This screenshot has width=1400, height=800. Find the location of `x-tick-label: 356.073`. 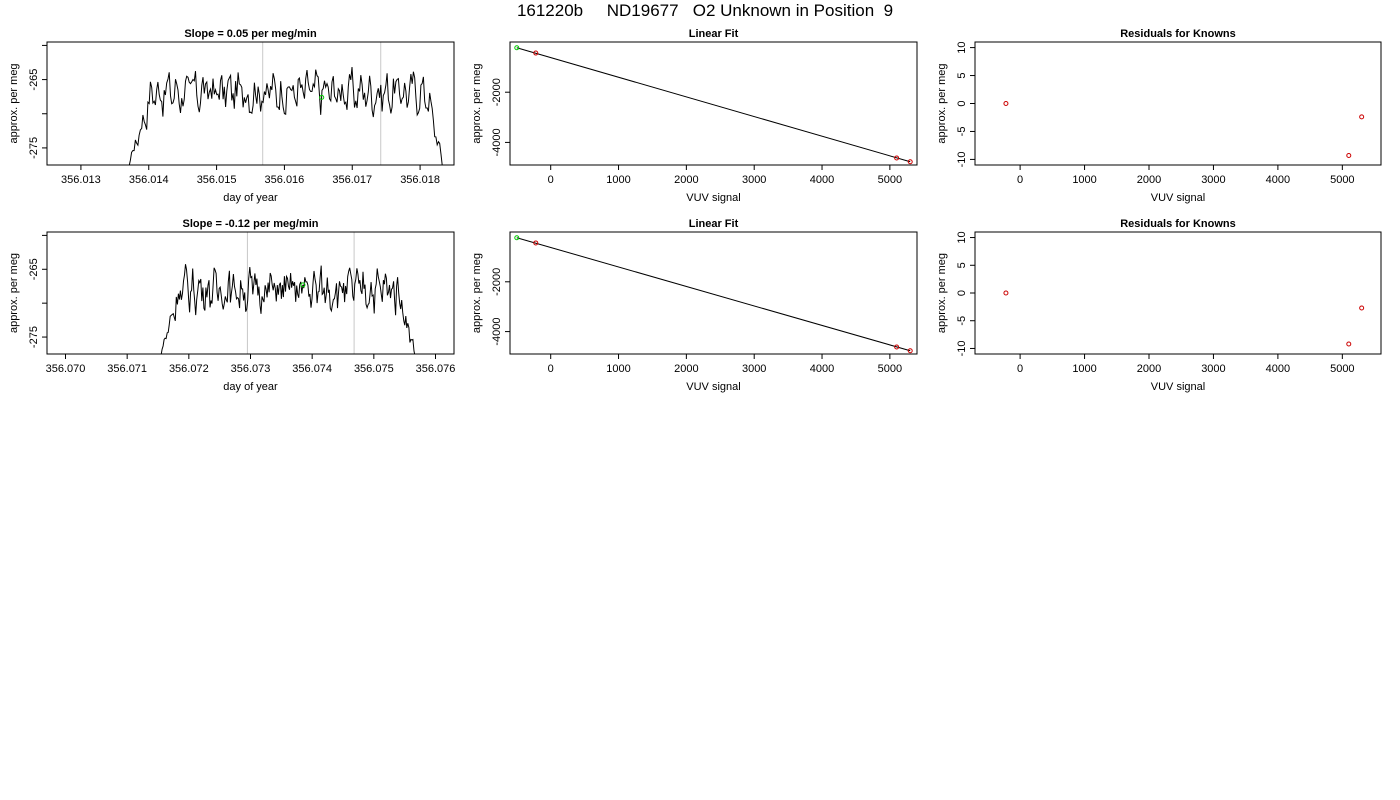

x-tick-label: 356.073 is located at coordinates (251, 369).